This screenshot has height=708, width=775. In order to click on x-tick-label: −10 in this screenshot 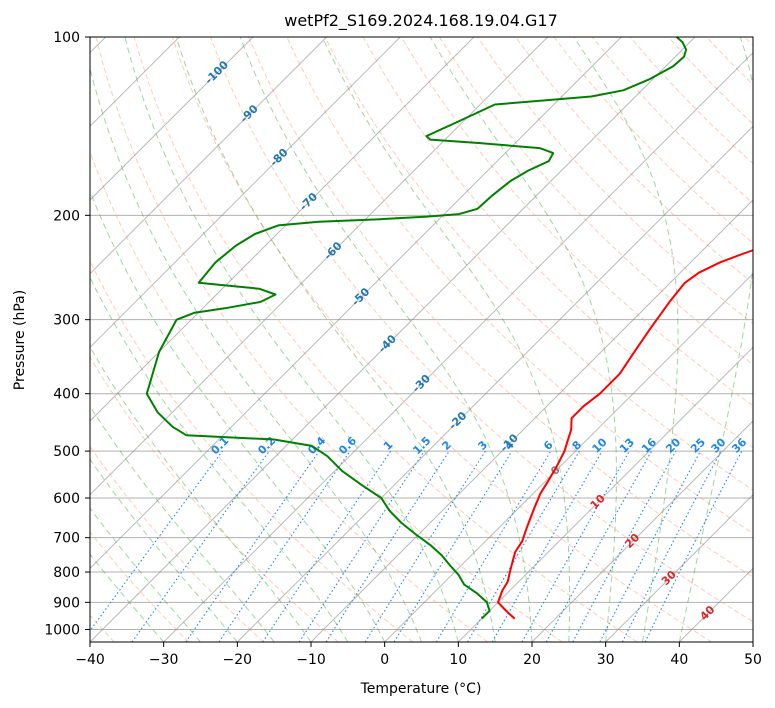, I will do `click(311, 660)`.